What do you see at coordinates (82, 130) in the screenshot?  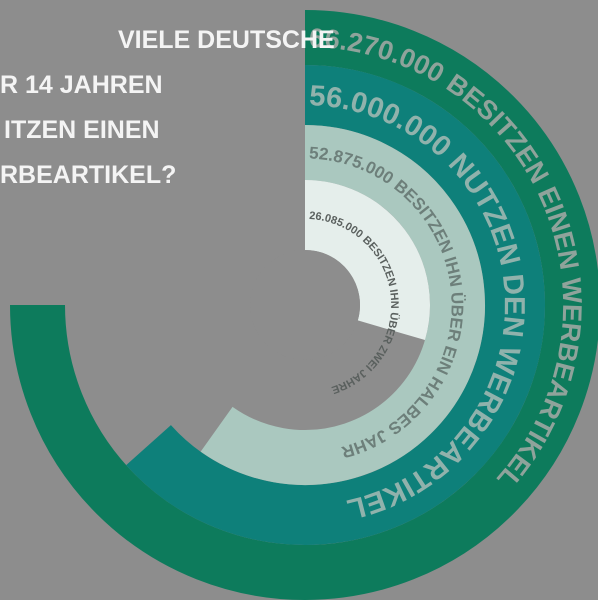 I see `title-line: ITZEN EINEN` at bounding box center [82, 130].